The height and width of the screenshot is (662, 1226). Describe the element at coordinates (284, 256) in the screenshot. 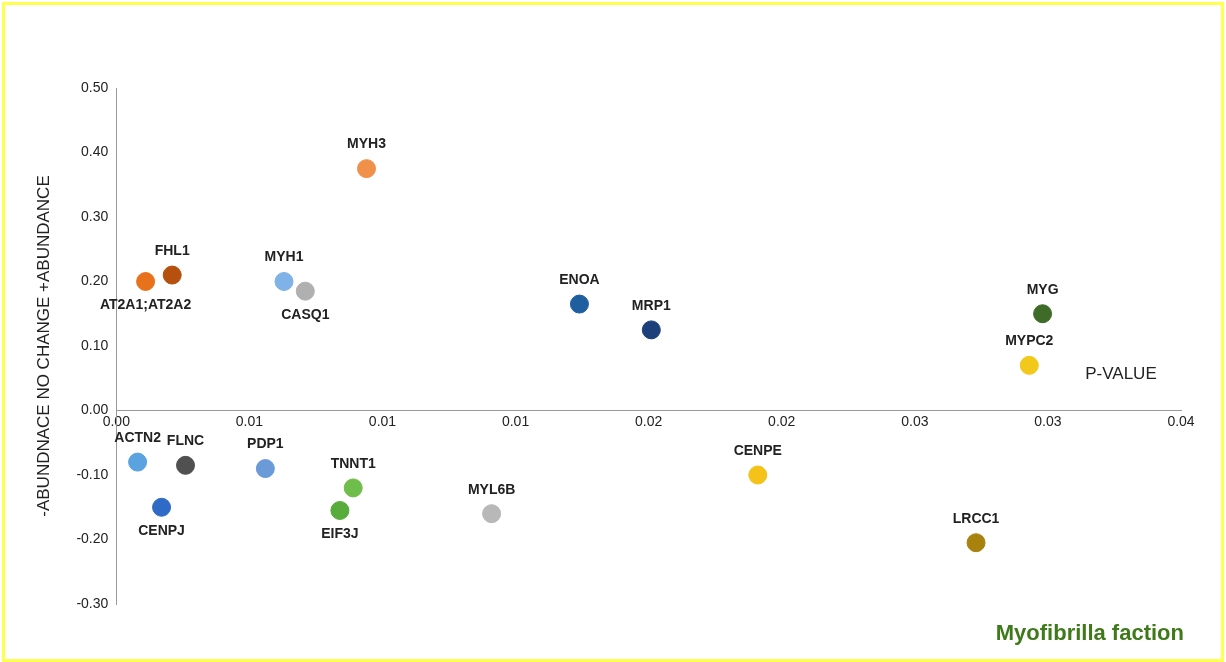

I see `annotation: MYH1` at that location.